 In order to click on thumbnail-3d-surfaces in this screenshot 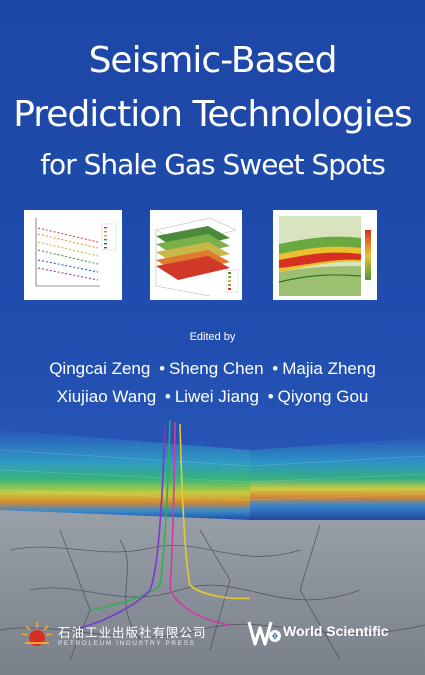, I will do `click(196, 255)`.